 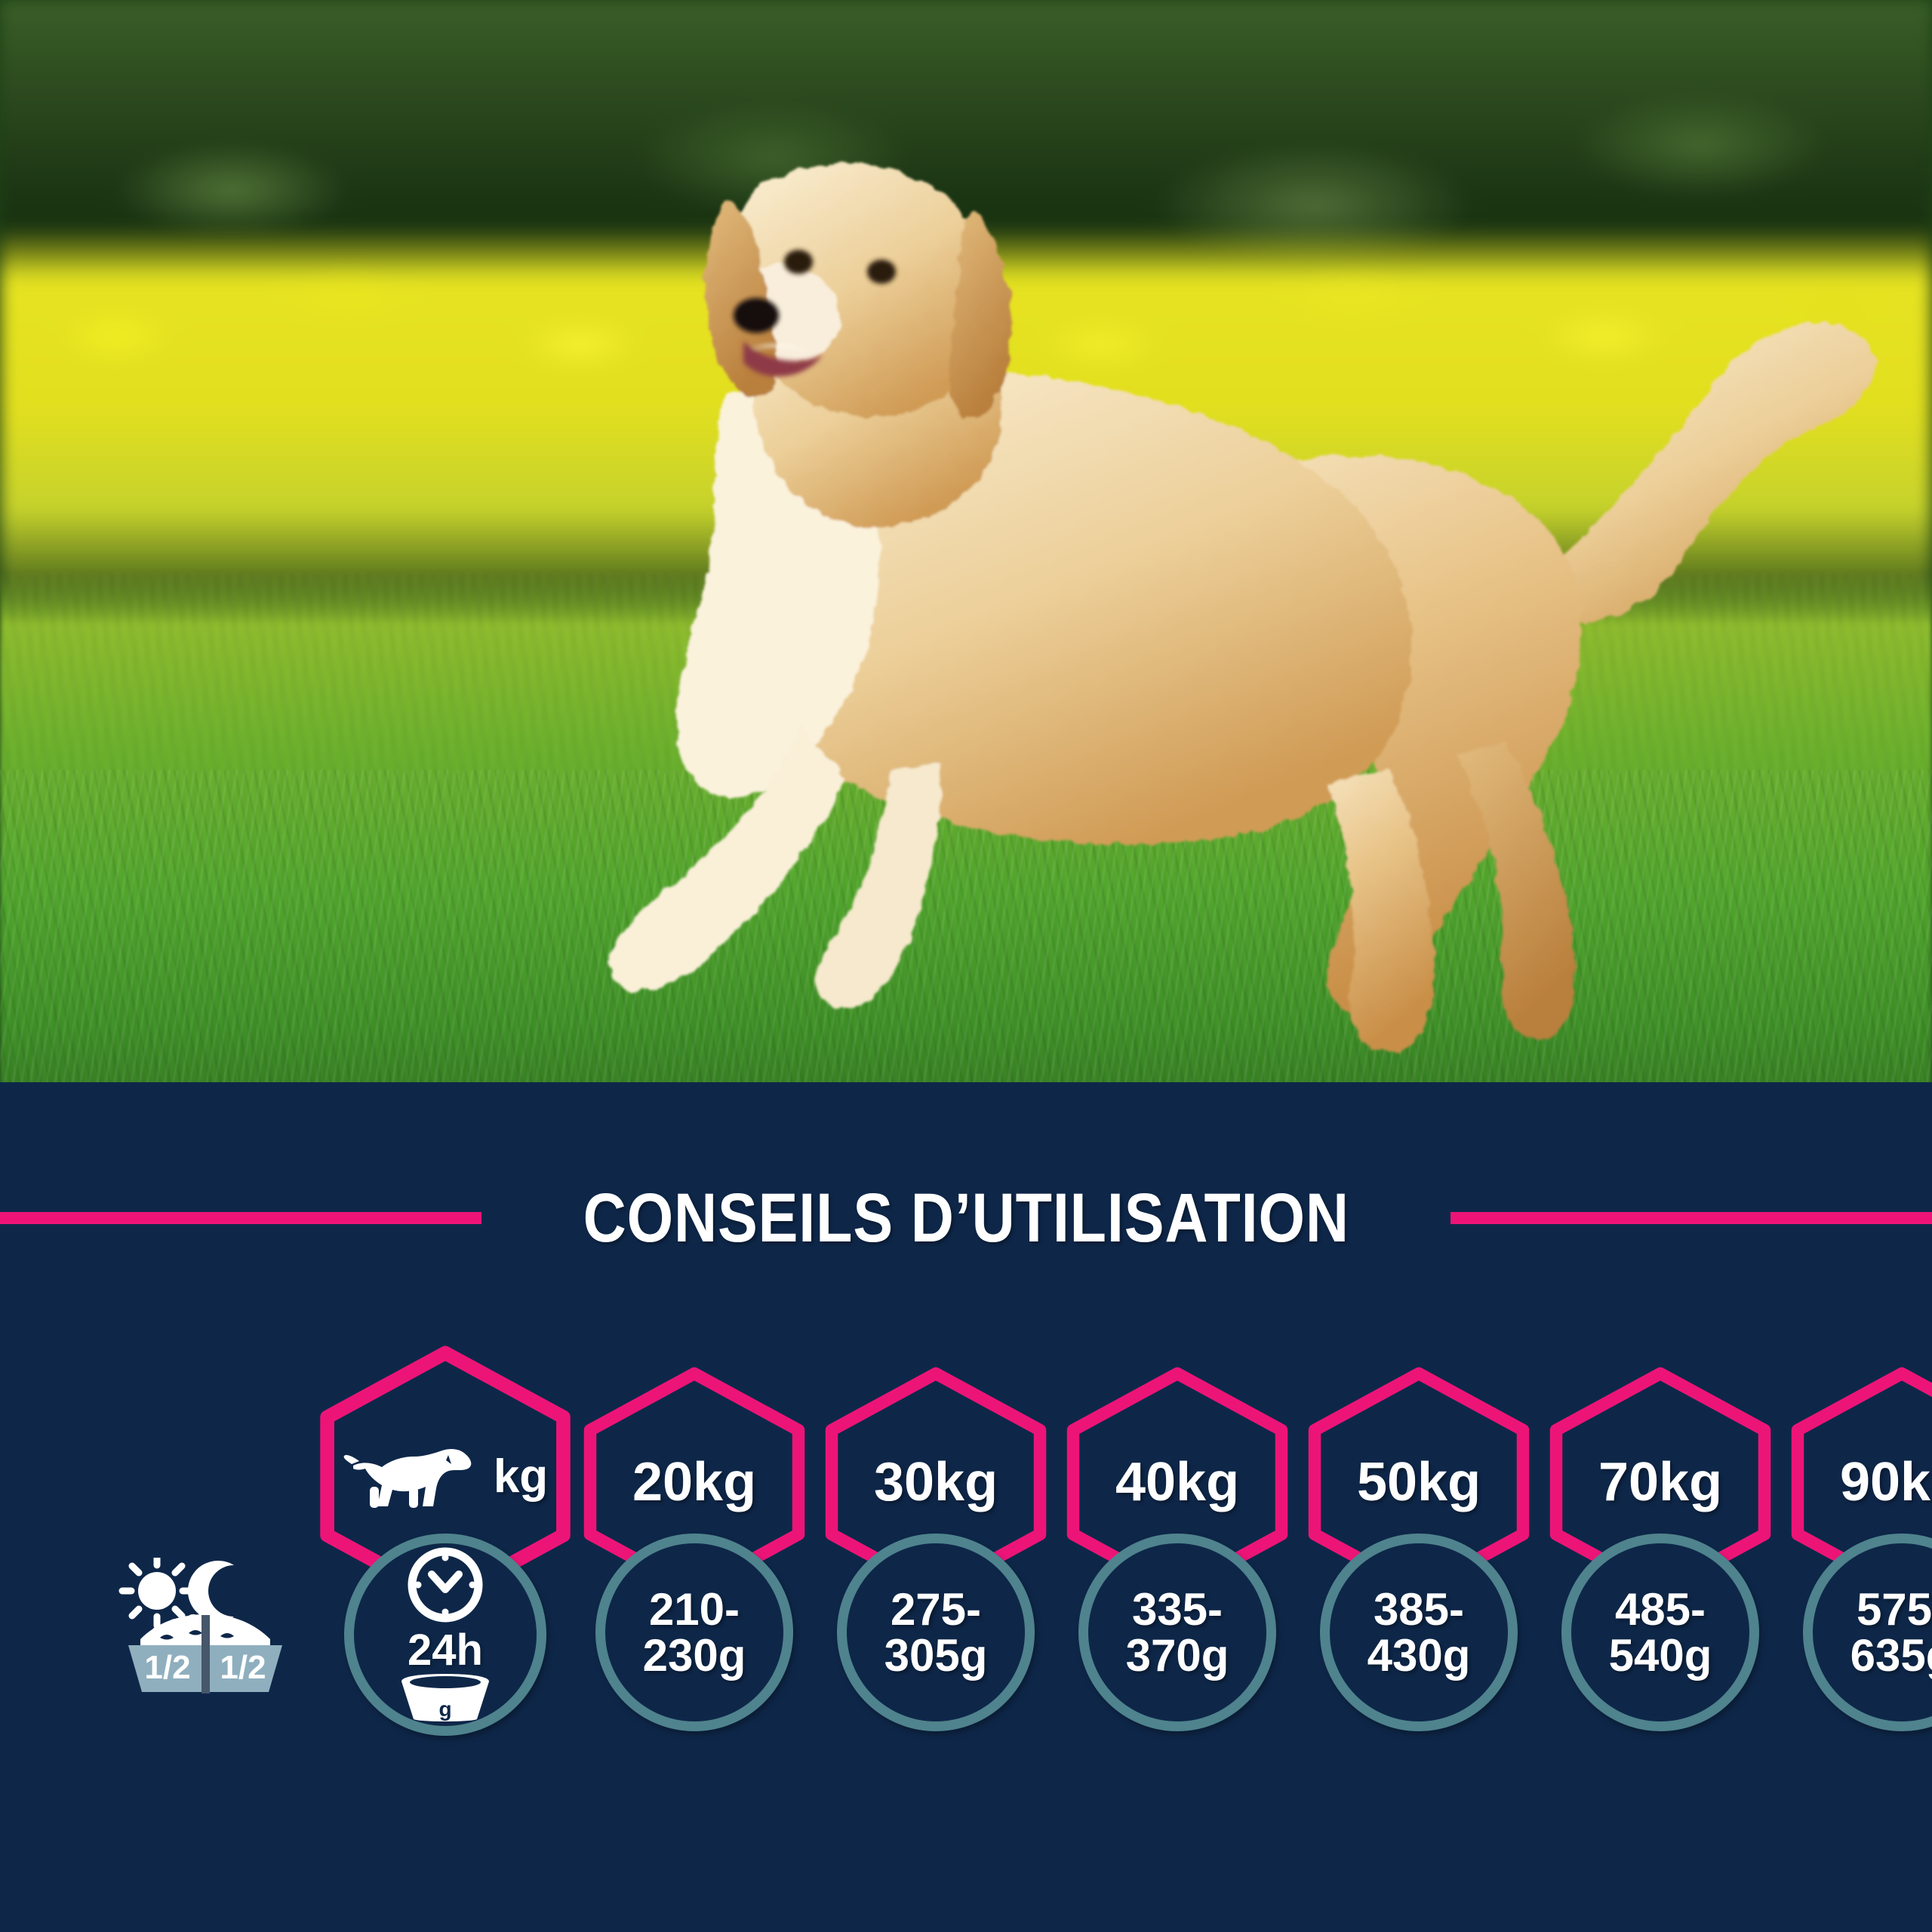 I want to click on section-title-row: CONSEILS D’UTILISATION, so click(x=966, y=1218).